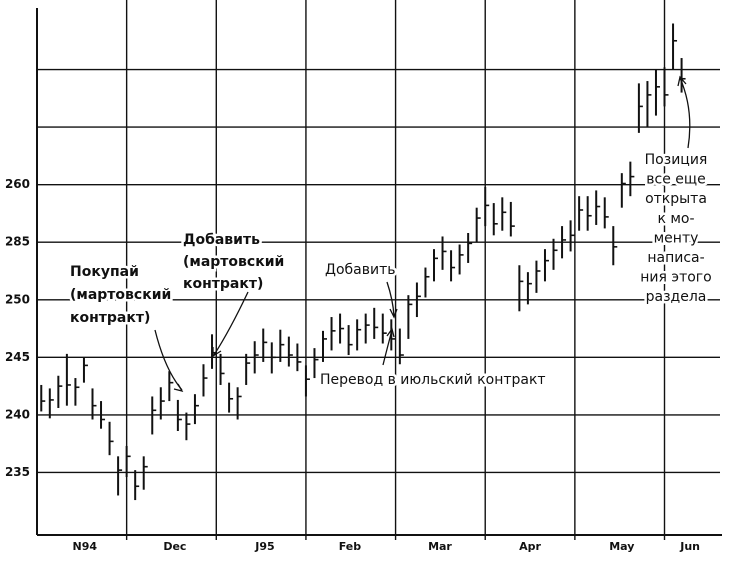 This screenshot has height=561, width=731. I want to click on x-tick-label: Dec, so click(174, 546).